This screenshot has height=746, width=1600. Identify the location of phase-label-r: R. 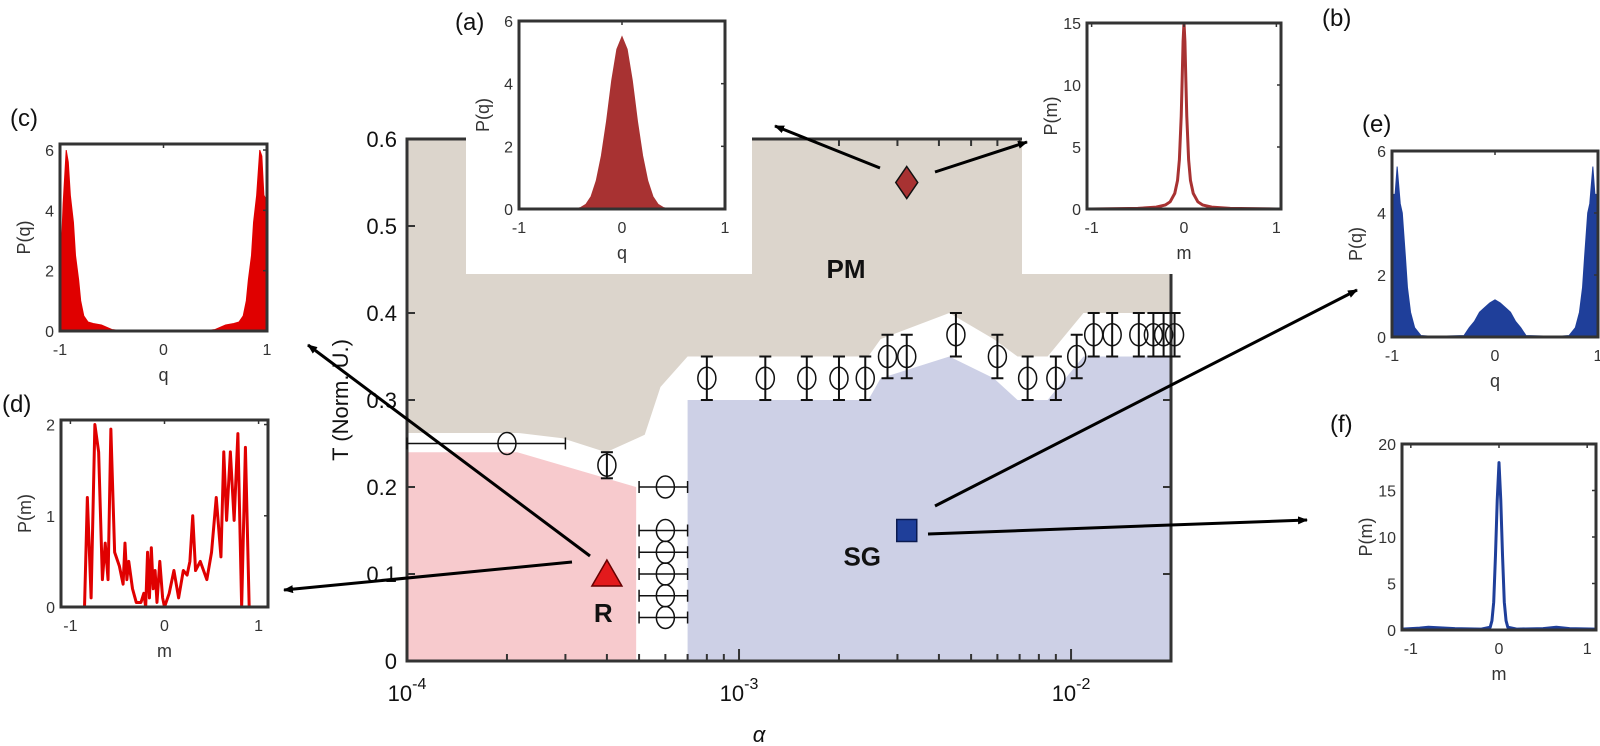
(603, 613).